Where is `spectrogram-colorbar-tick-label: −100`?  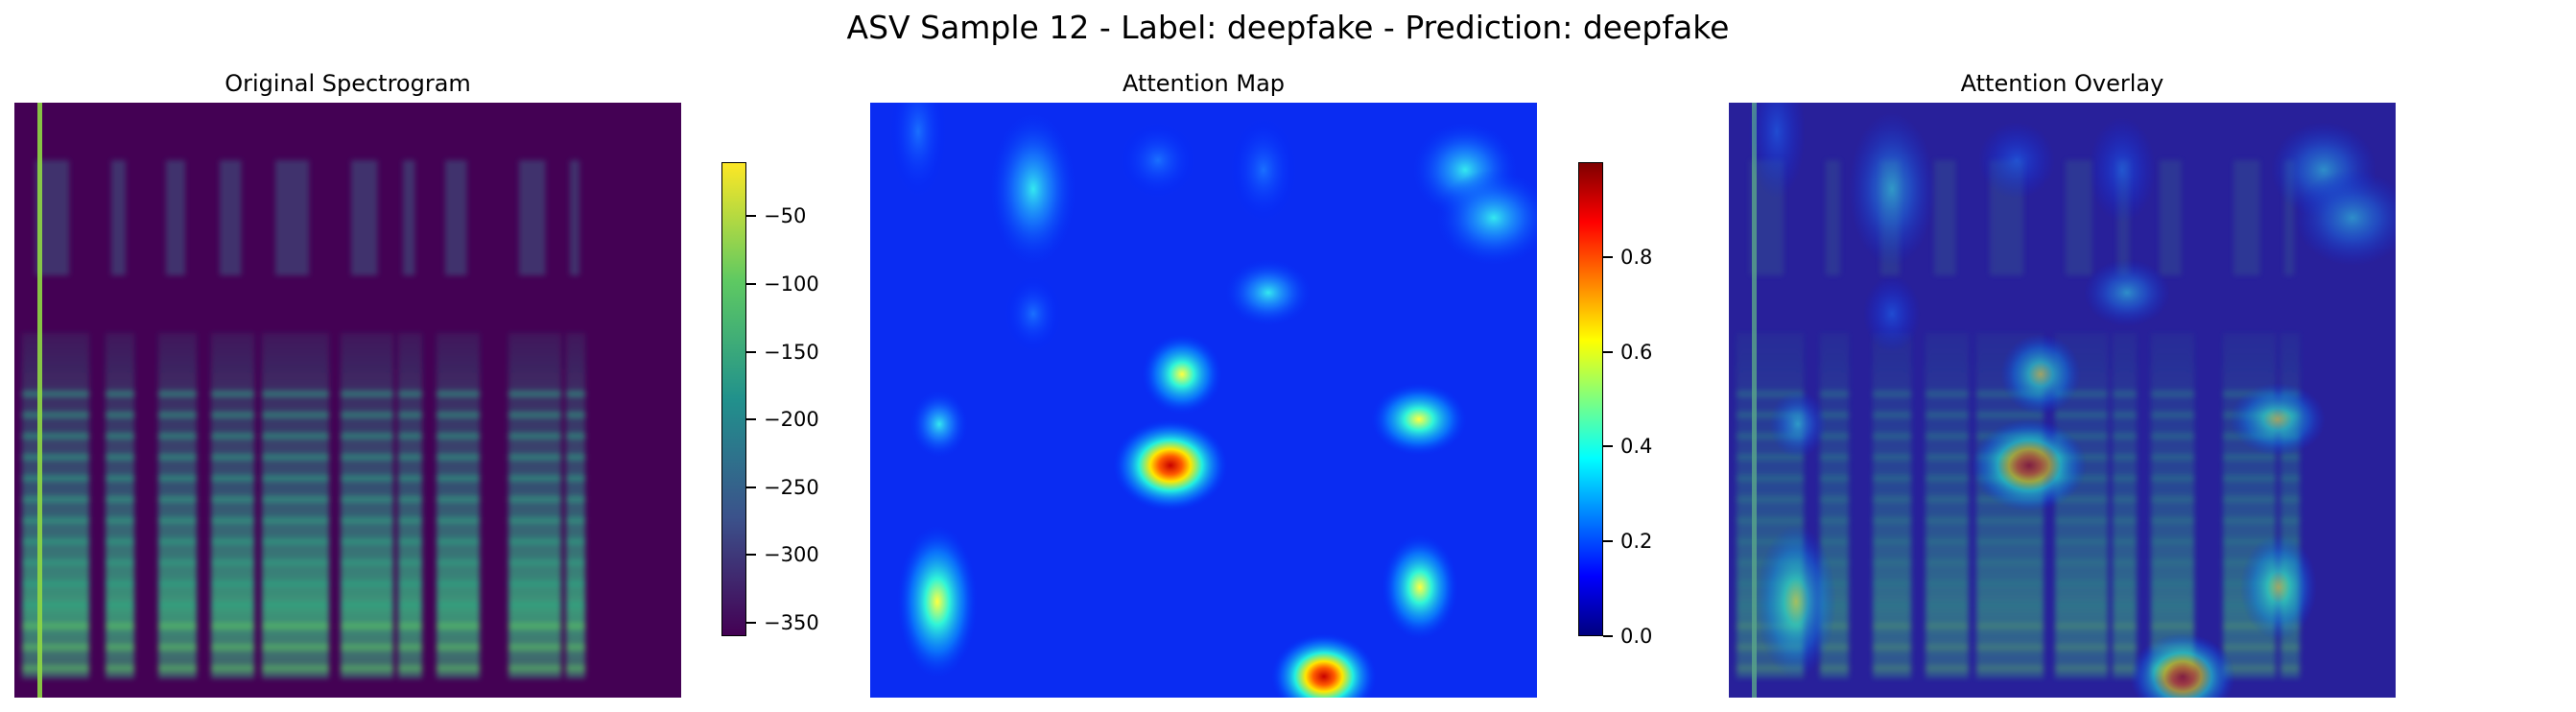 spectrogram-colorbar-tick-label: −100 is located at coordinates (792, 285).